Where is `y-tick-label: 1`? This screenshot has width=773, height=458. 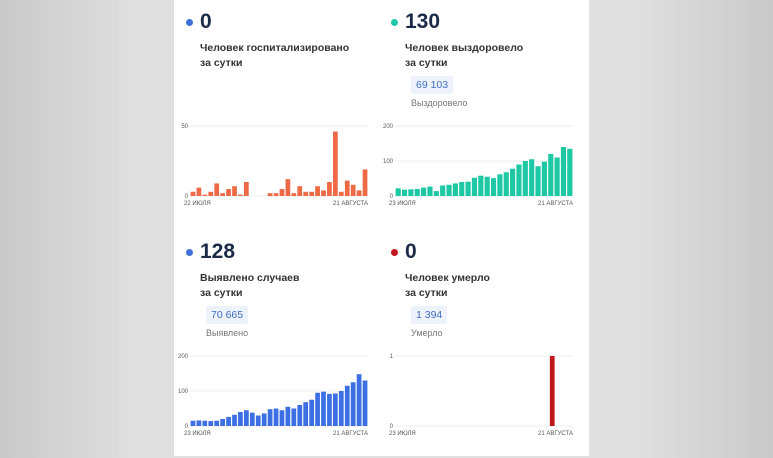
y-tick-label: 1 is located at coordinates (392, 357).